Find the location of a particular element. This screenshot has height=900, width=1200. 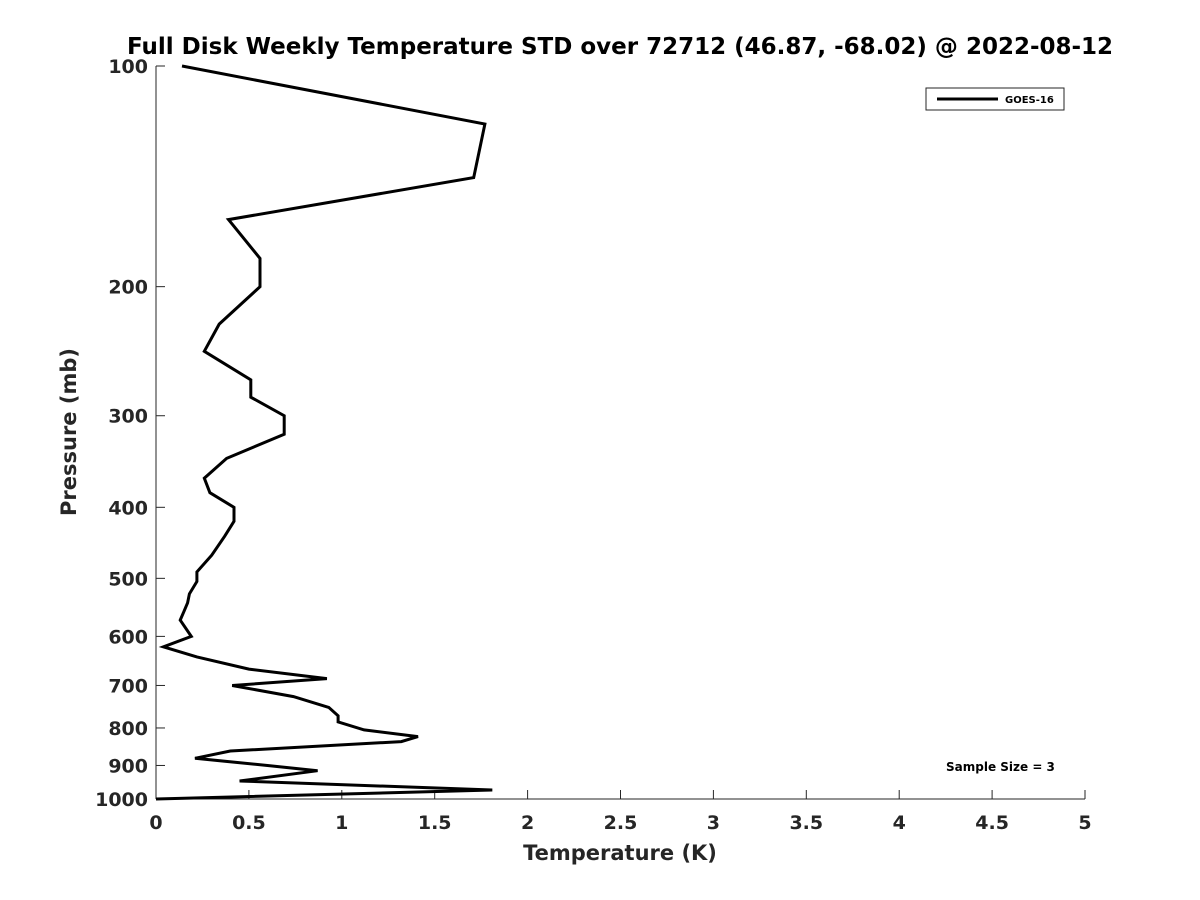

x-tick-label: 5 is located at coordinates (1084, 823).